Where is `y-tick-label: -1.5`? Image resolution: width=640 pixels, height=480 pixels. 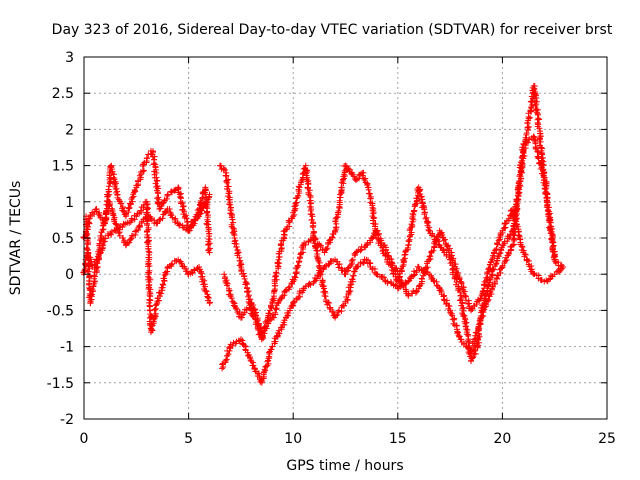
y-tick-label: -1.5 is located at coordinates (60, 384).